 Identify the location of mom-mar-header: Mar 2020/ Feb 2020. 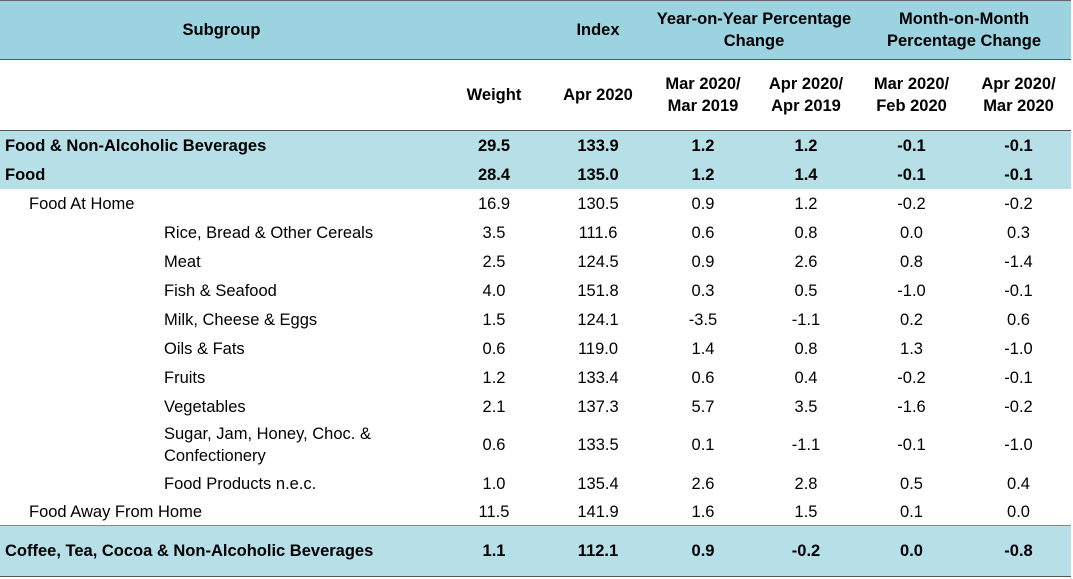
(911, 95).